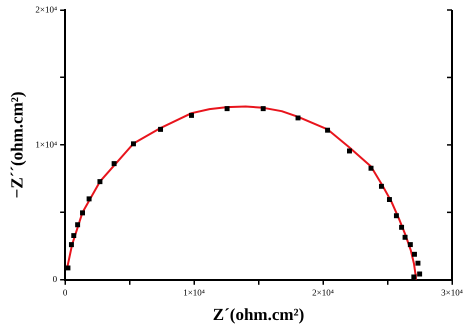 This screenshot has height=332, width=474. Describe the element at coordinates (46, 144) in the screenshot. I see `y-tick-label: 1×10⁴` at that location.